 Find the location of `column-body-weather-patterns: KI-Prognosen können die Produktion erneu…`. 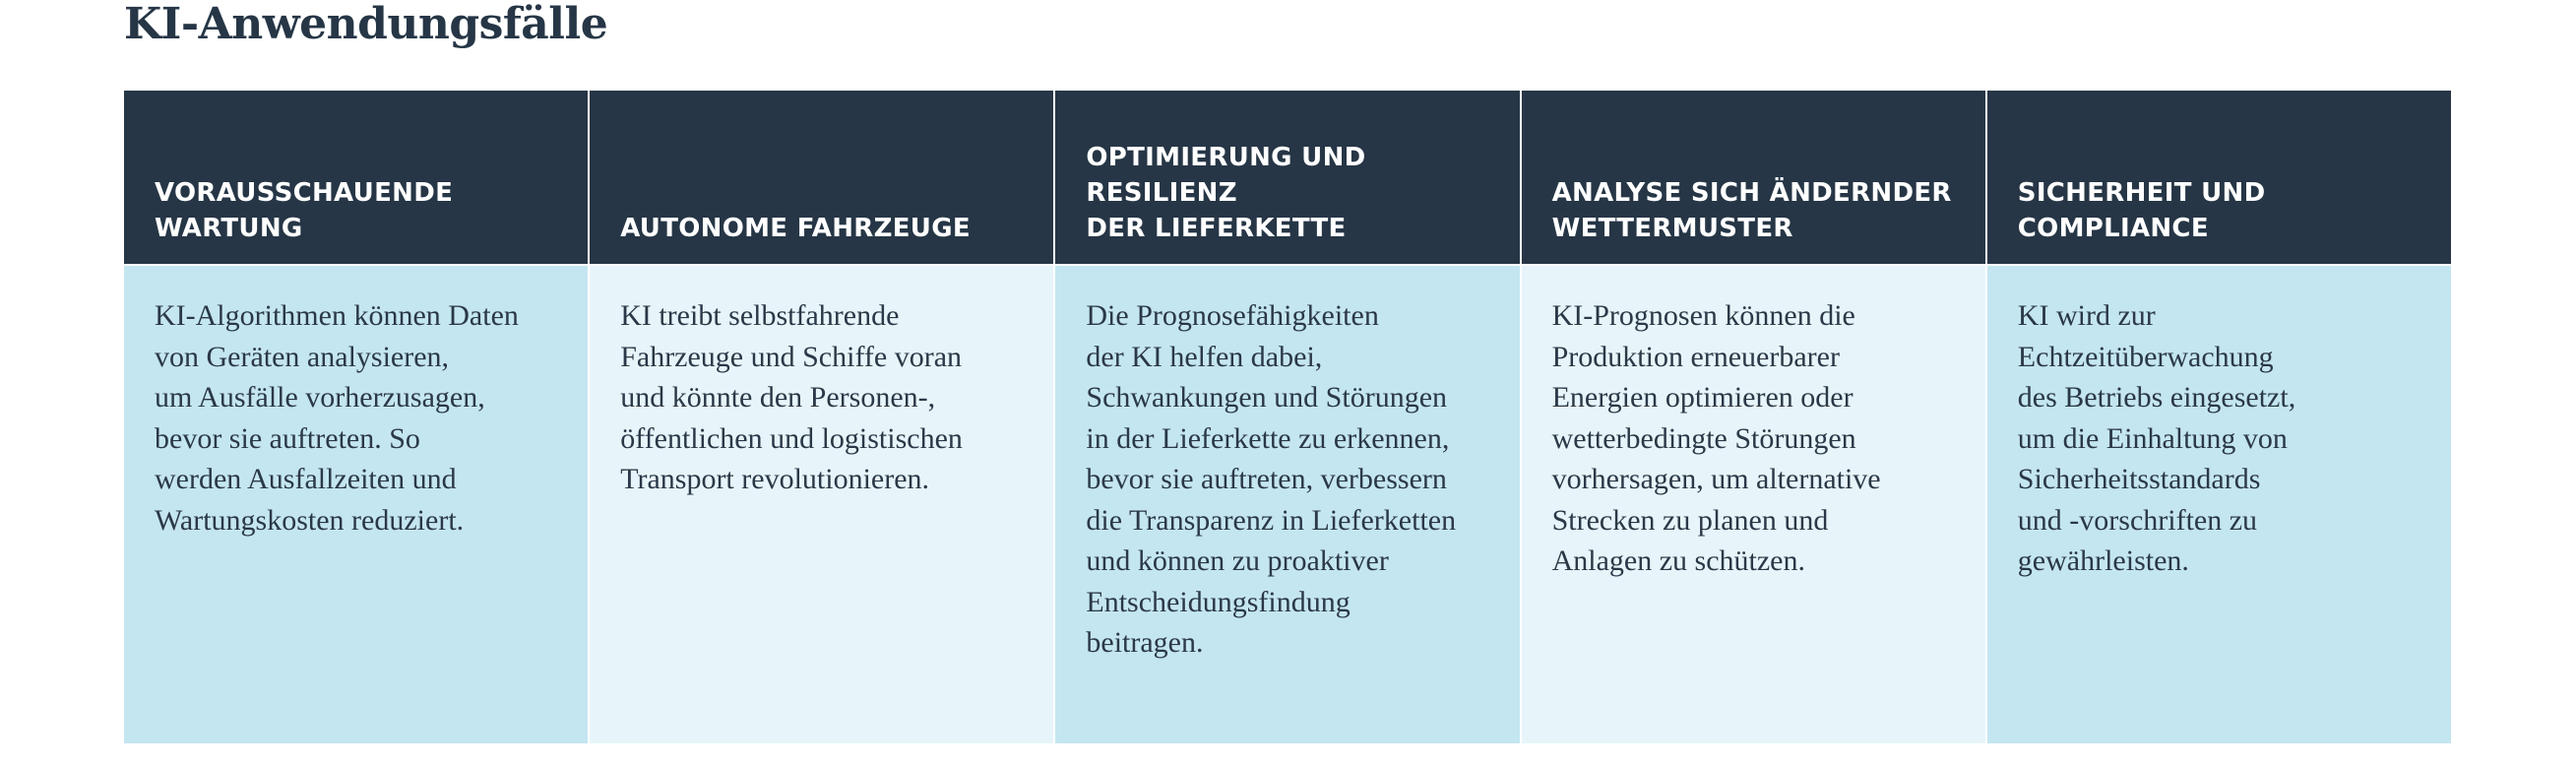

column-body-weather-patterns: KI-Prognosen können die Produktion erneu… is located at coordinates (1753, 505).